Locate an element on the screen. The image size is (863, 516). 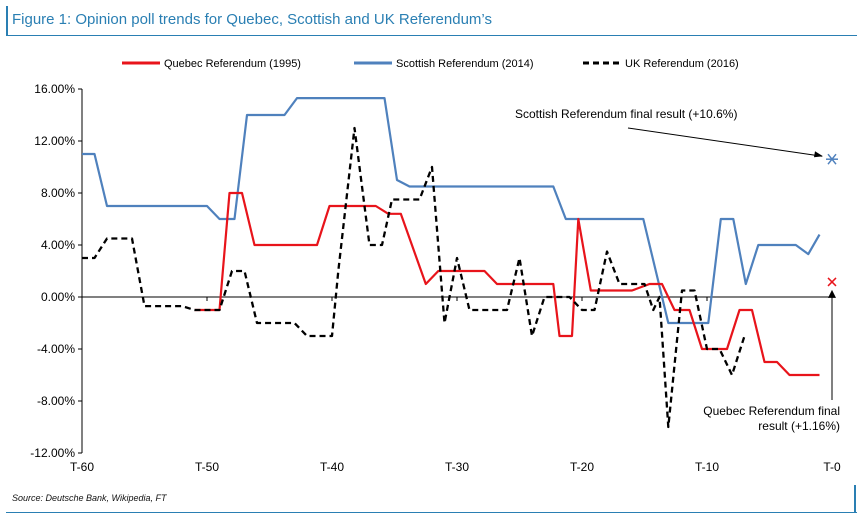
source-note: Source: Deutsche Bank, Wikipedia, FT is located at coordinates (89, 498).